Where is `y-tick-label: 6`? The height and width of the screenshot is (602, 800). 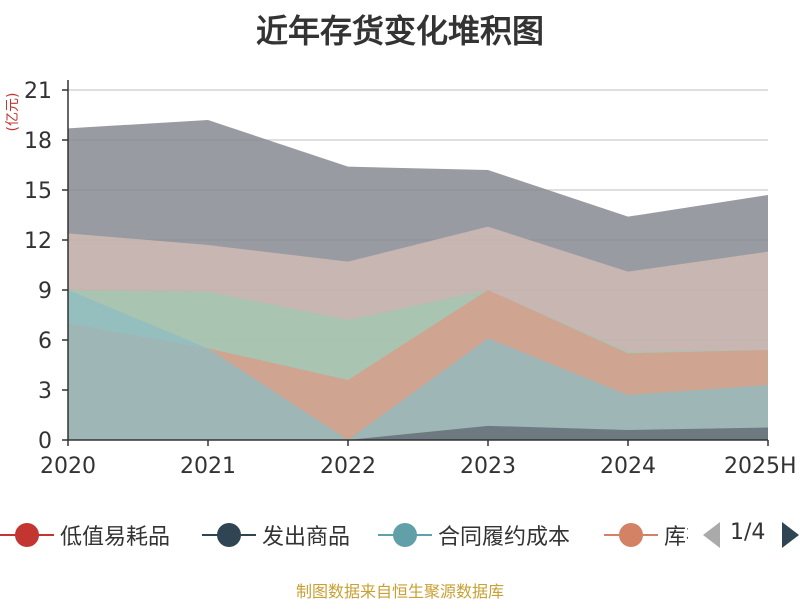 y-tick-label: 6 is located at coordinates (45, 341).